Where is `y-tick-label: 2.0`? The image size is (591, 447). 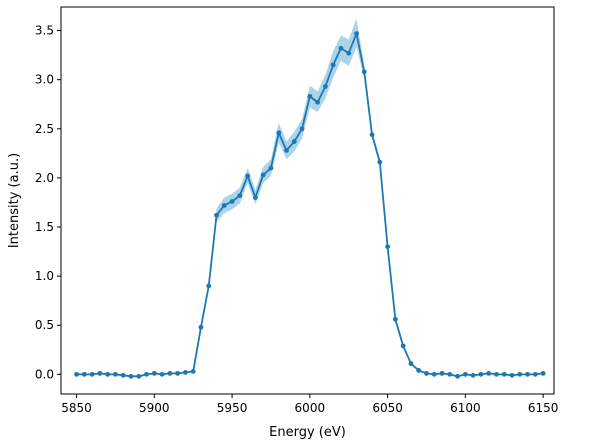 y-tick-label: 2.0 is located at coordinates (44, 178).